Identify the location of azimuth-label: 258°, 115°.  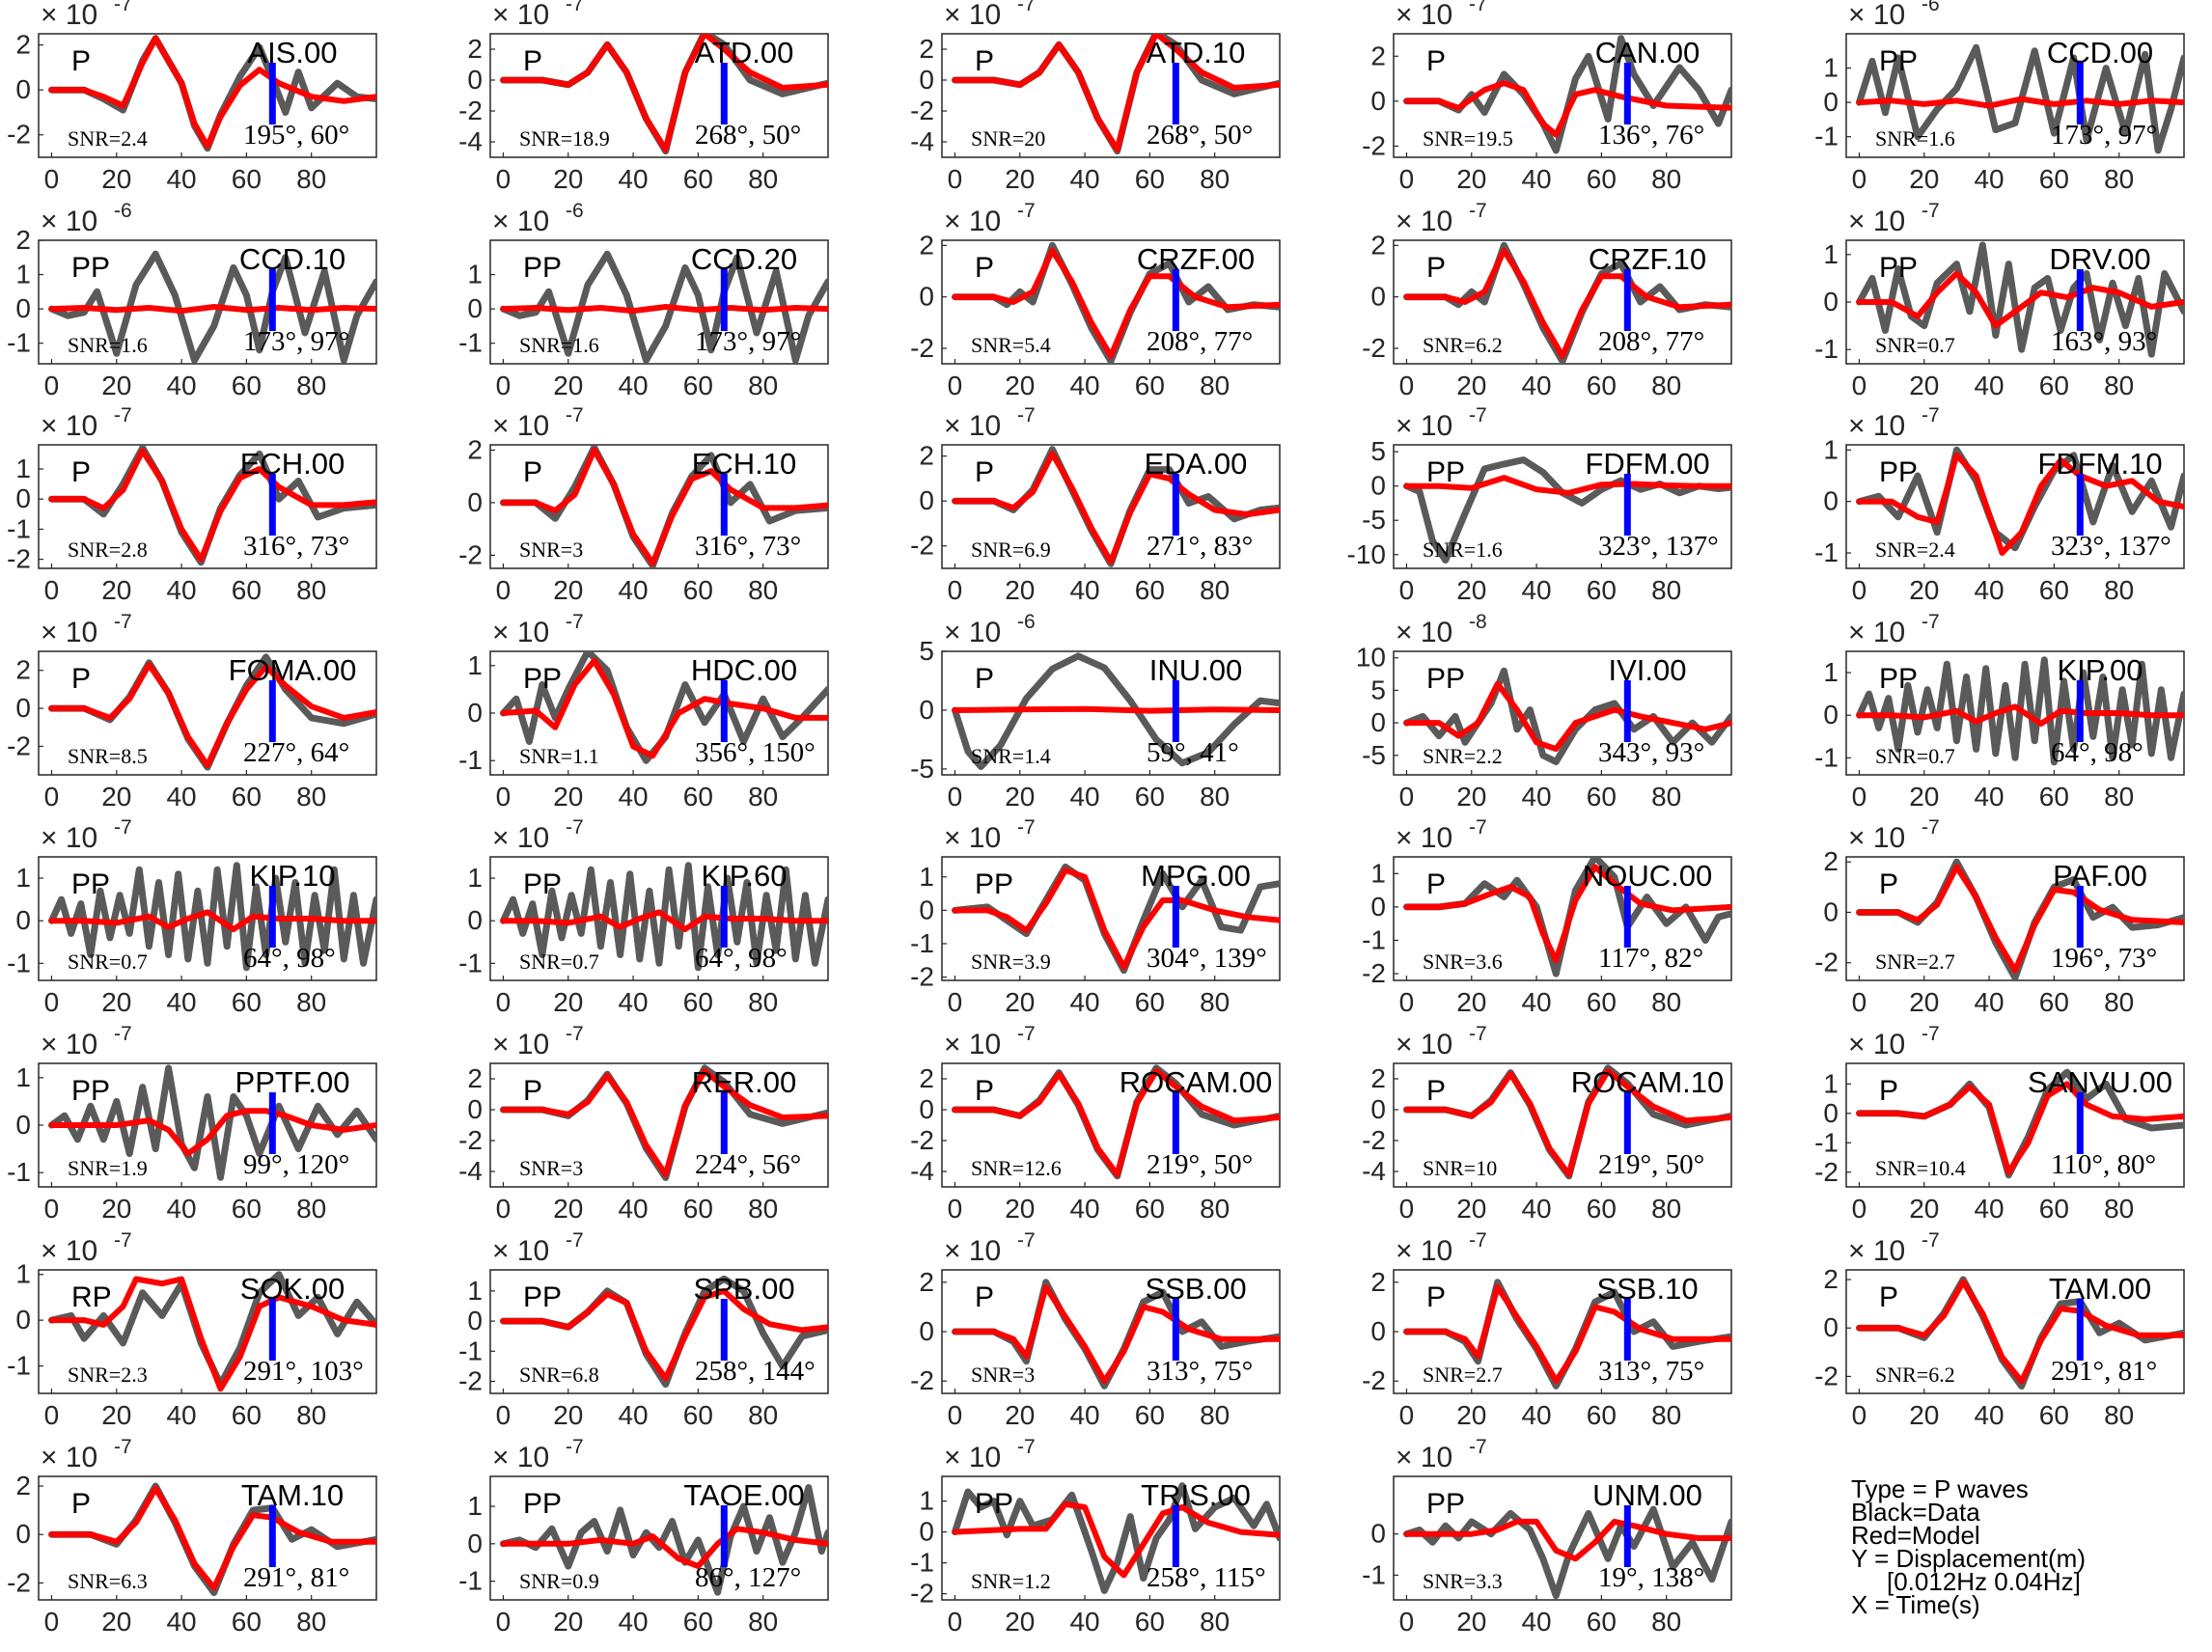
(1206, 1577).